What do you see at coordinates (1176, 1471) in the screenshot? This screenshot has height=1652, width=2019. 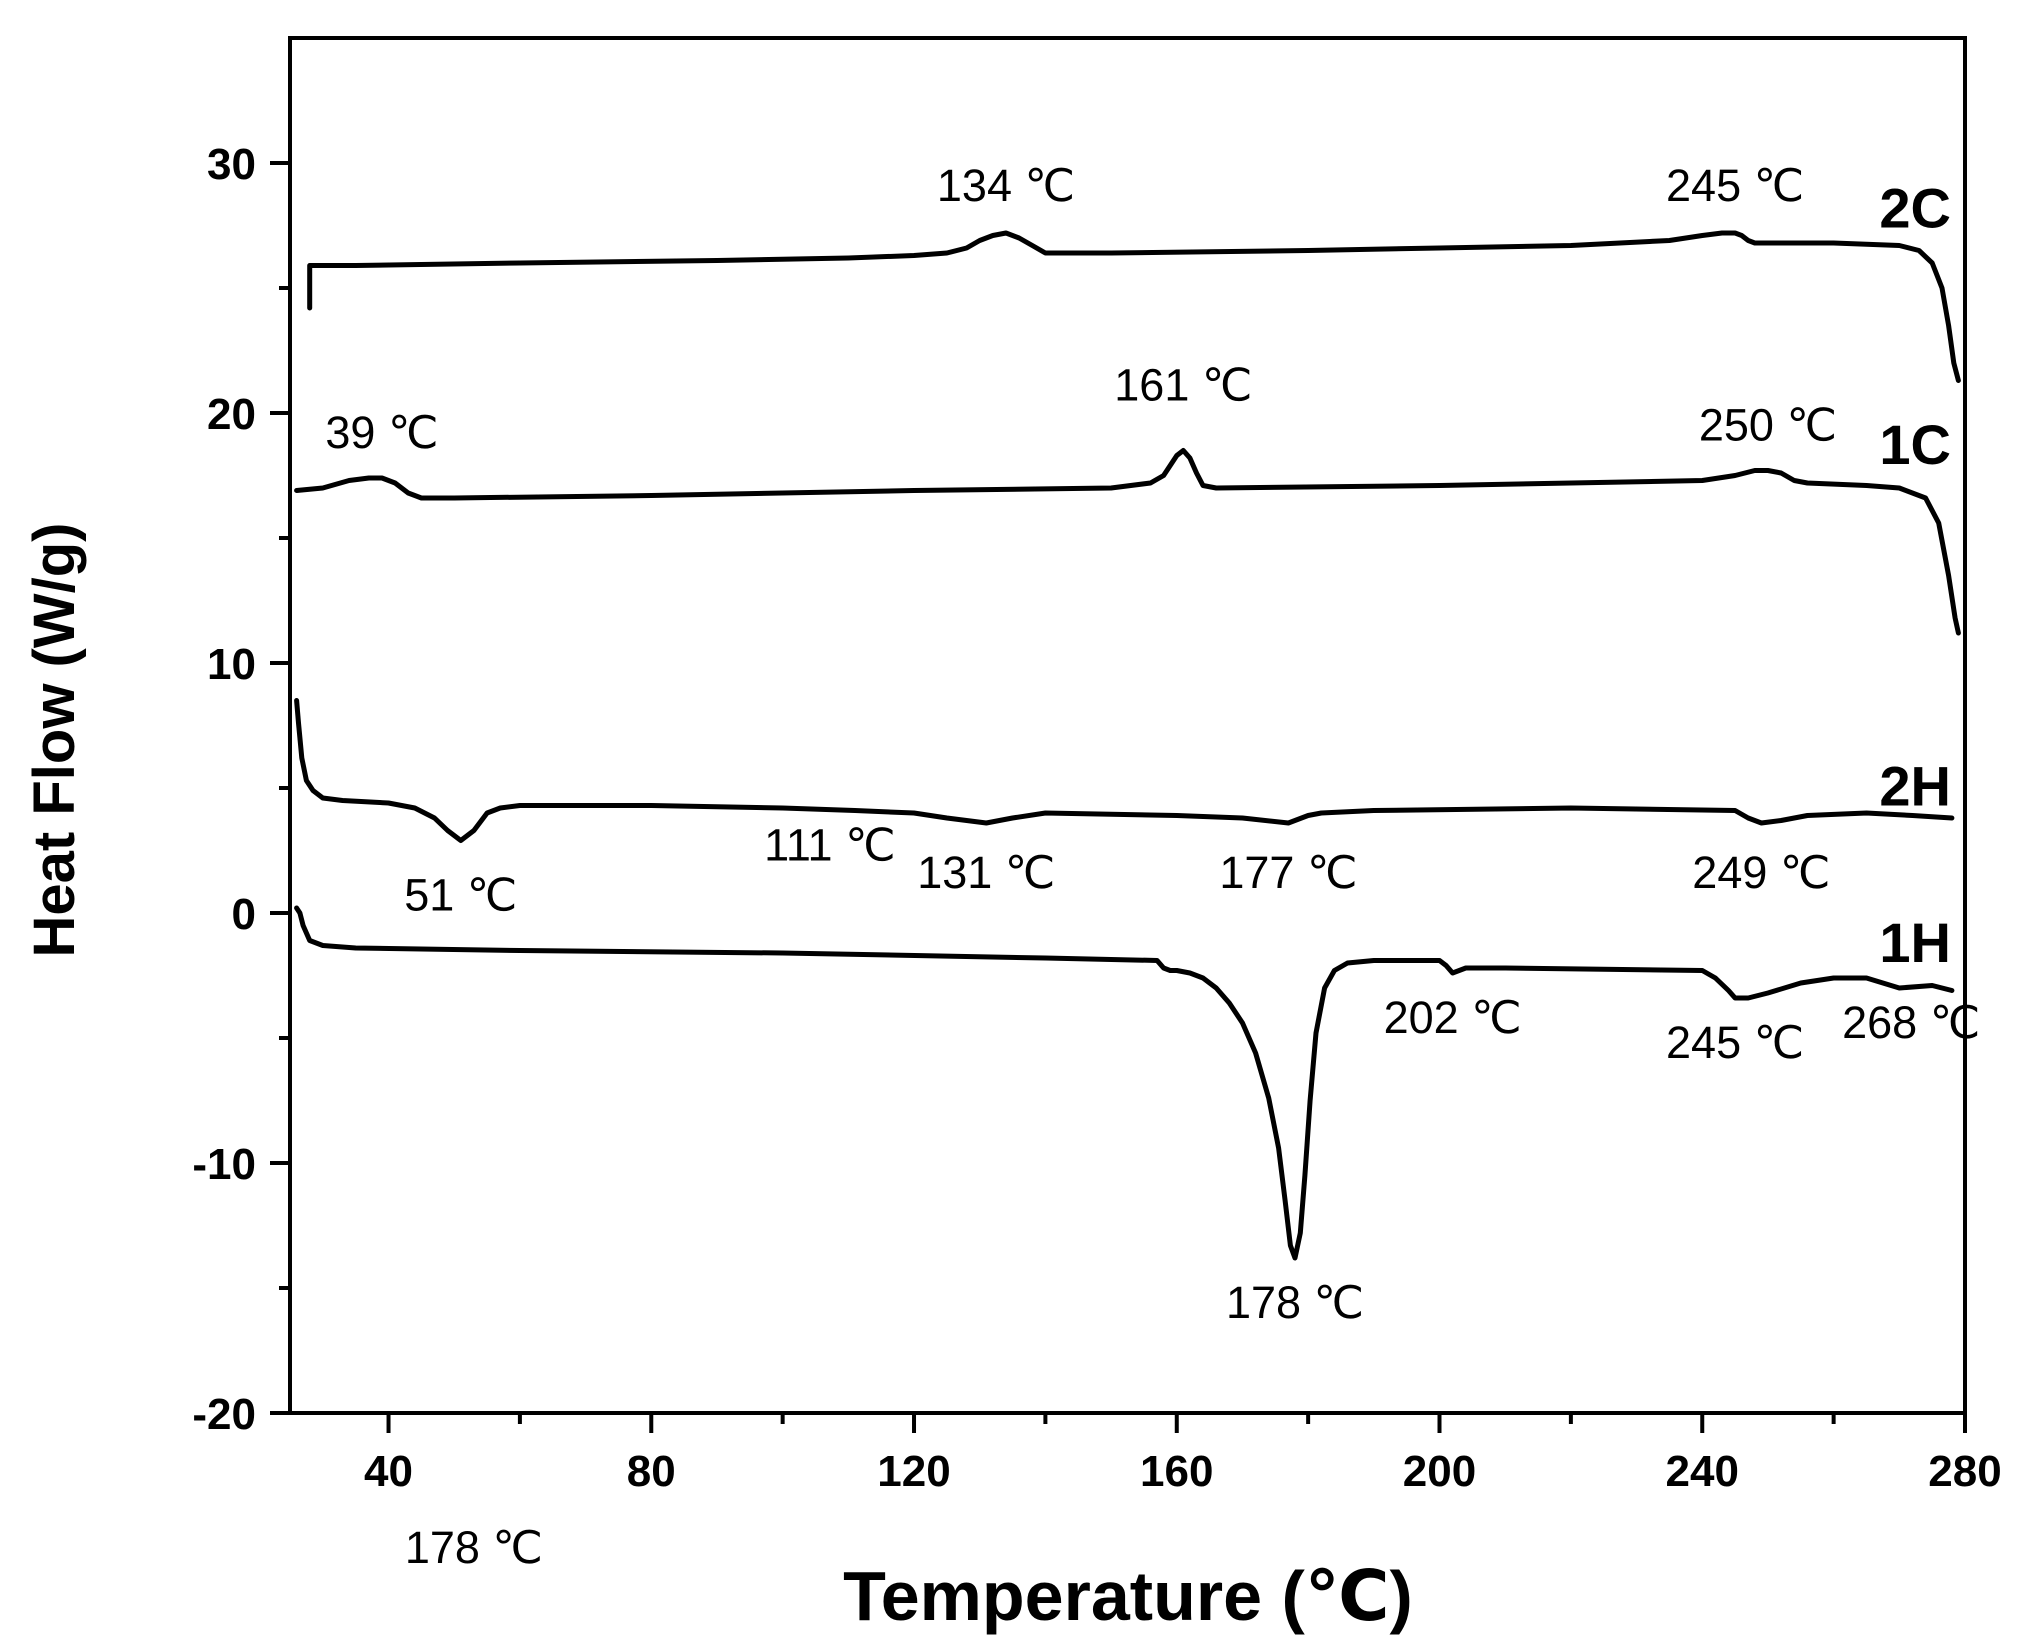 I see `x-tick-label: 160` at bounding box center [1176, 1471].